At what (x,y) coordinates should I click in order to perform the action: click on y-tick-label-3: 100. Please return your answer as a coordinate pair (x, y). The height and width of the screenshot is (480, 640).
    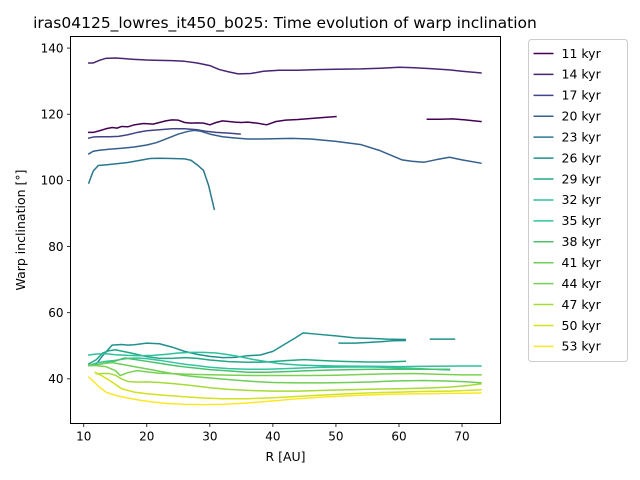
    Looking at the image, I should click on (52, 181).